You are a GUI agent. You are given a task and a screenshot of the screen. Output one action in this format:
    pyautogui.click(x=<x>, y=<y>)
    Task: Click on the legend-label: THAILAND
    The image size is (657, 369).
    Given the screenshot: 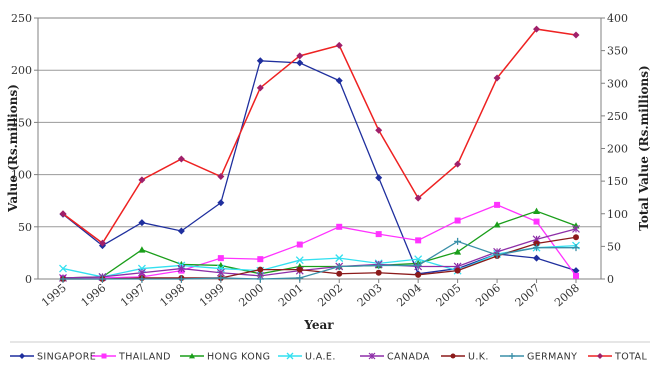 What is the action you would take?
    pyautogui.click(x=144, y=357)
    